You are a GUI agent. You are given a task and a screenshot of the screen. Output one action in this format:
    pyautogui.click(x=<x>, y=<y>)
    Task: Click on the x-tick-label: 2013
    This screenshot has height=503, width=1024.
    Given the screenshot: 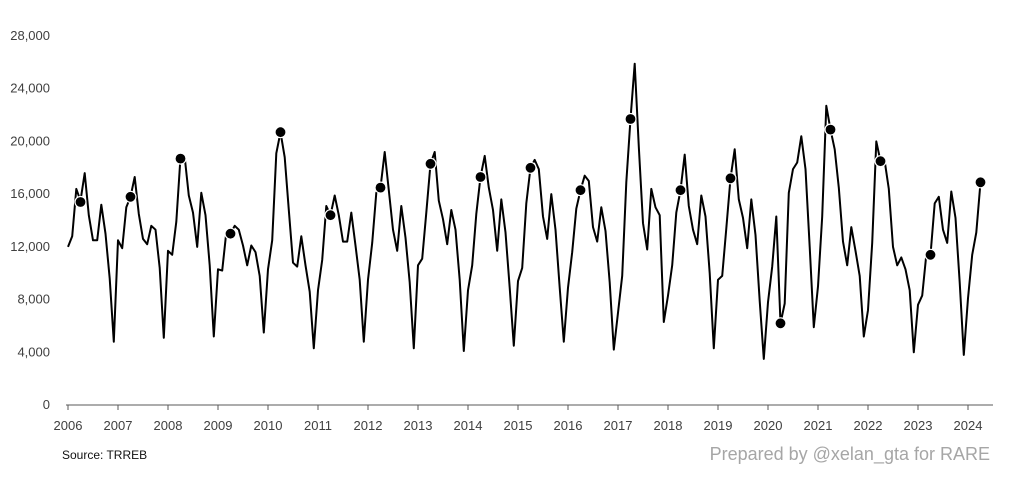 What is the action you would take?
    pyautogui.click(x=418, y=425)
    